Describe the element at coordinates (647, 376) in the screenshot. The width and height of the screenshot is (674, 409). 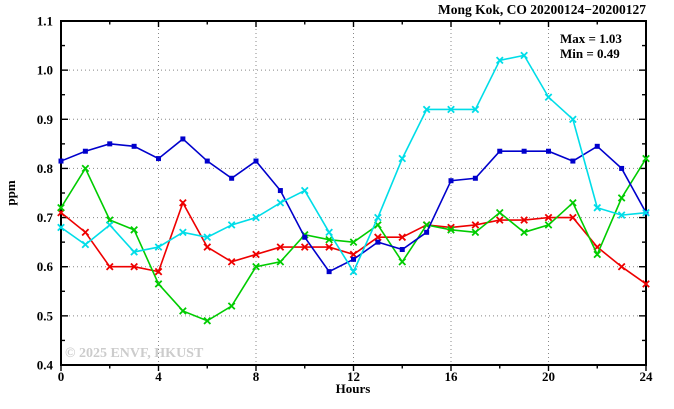
I see `x-tick-label: 24` at that location.